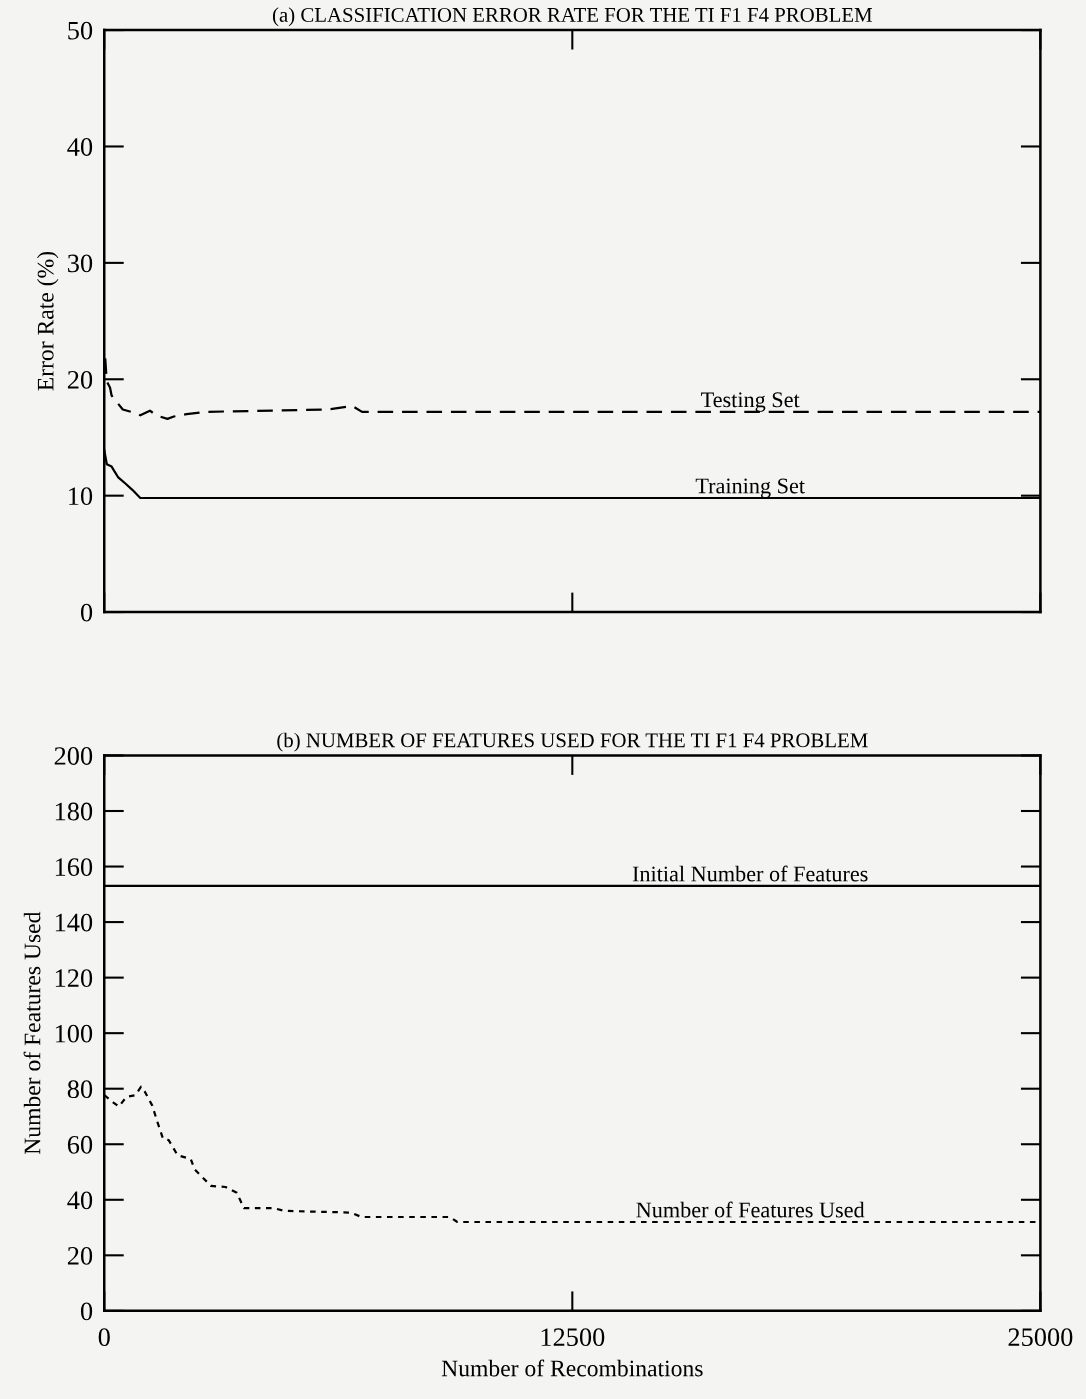 This screenshot has height=1399, width=1086. What do you see at coordinates (81, 496) in the screenshot?
I see `y-tick-label: 10` at bounding box center [81, 496].